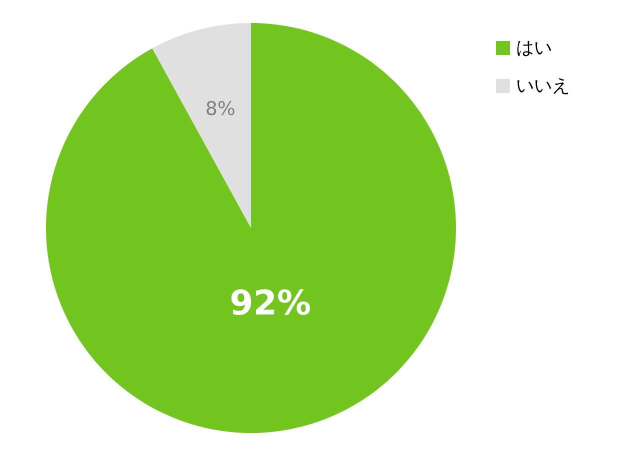 The width and height of the screenshot is (624, 450). Describe the element at coordinates (271, 303) in the screenshot. I see `data-label: 92%` at that location.